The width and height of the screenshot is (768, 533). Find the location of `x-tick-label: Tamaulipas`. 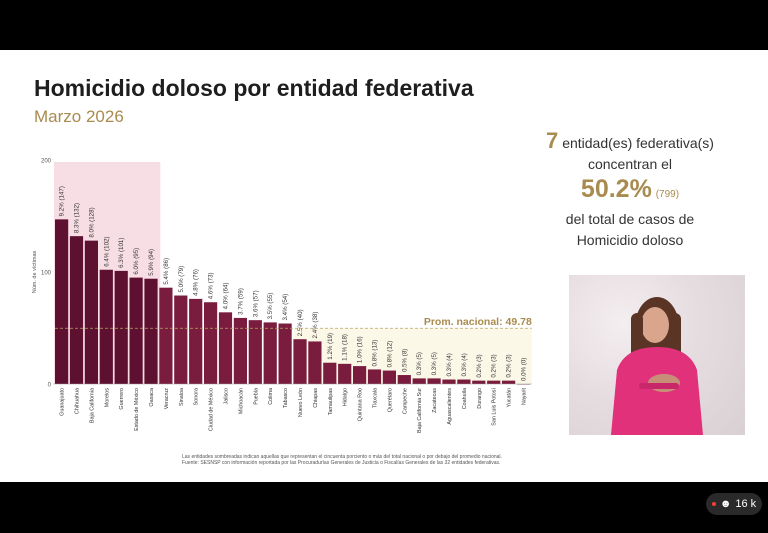

x-tick-label: Tamaulipas is located at coordinates (331, 402).